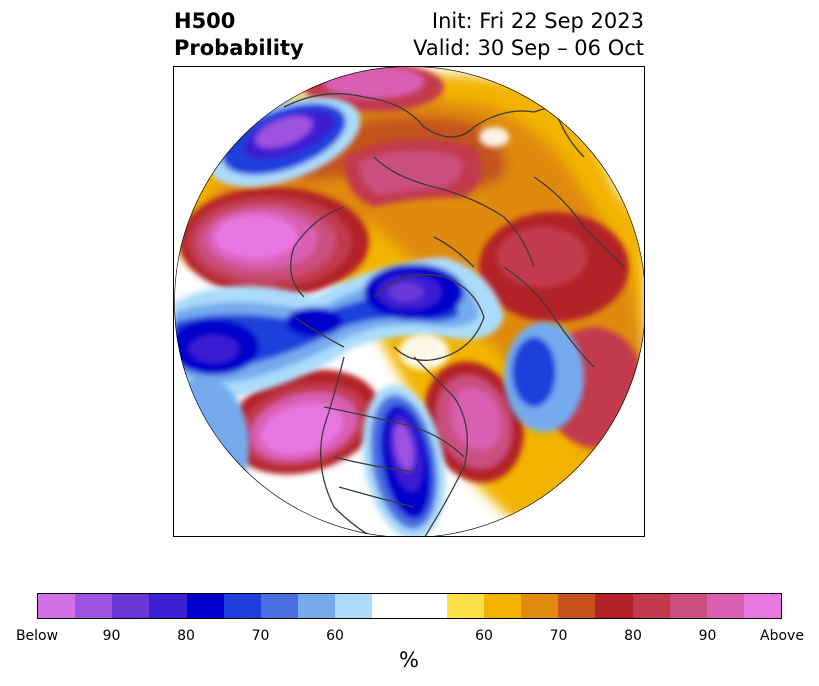 The width and height of the screenshot is (819, 686). Describe the element at coordinates (782, 636) in the screenshot. I see `colorbar-tick-label: Above` at that location.